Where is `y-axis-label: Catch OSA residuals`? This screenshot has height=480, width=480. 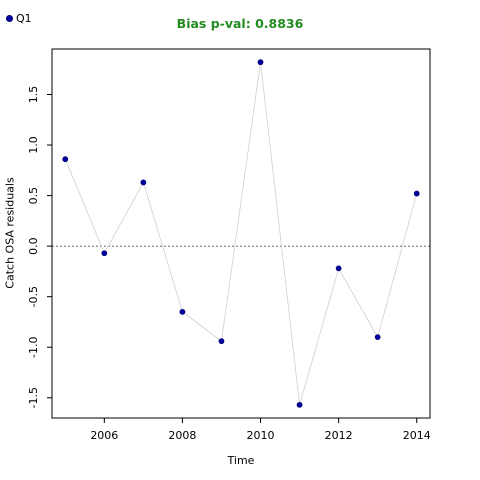 y-axis-label: Catch OSA residuals is located at coordinates (10, 233).